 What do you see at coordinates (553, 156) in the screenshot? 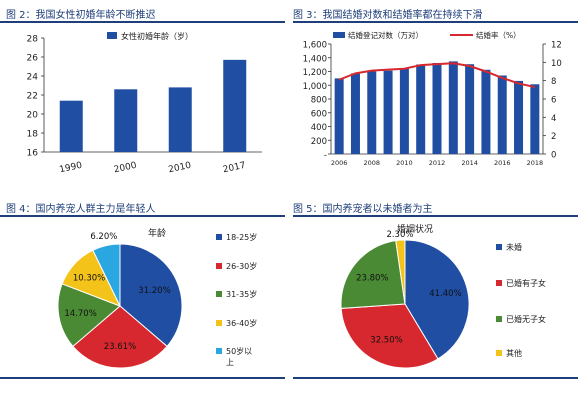
I see `y2-tick-label: 0` at bounding box center [553, 156].